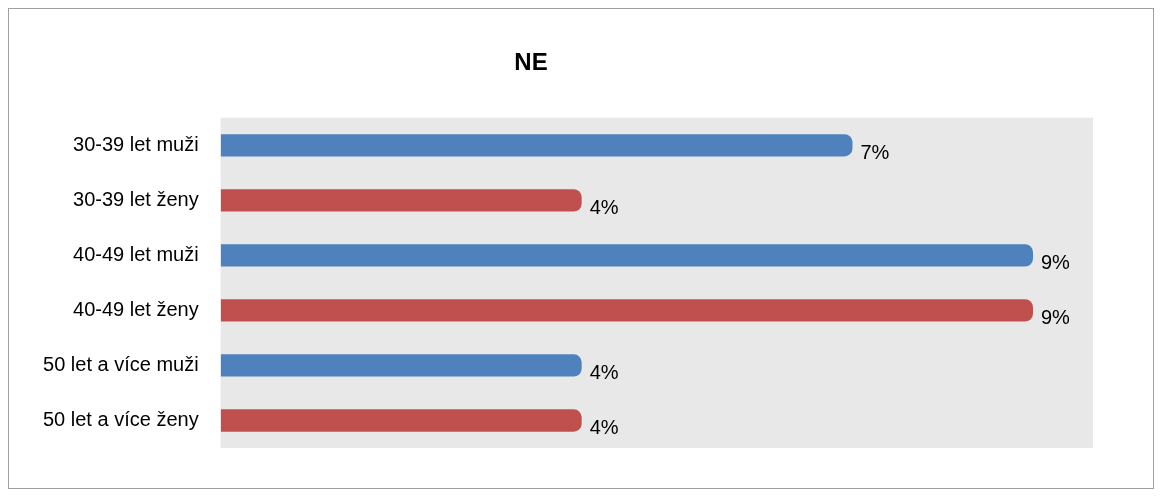  What do you see at coordinates (875, 151) in the screenshot?
I see `data-label: 7%` at bounding box center [875, 151].